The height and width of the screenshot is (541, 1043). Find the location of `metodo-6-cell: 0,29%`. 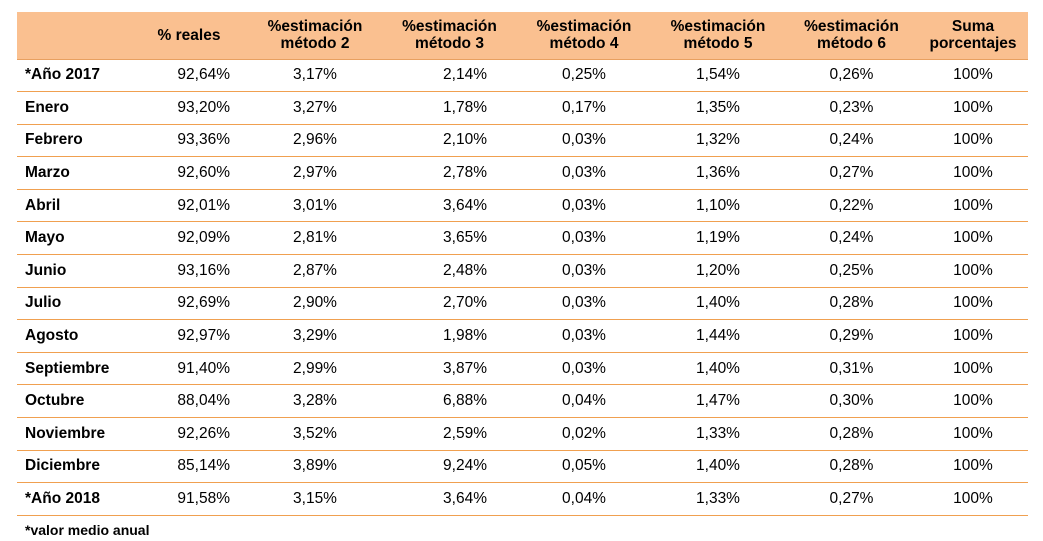

metodo-6-cell: 0,29% is located at coordinates (851, 336).